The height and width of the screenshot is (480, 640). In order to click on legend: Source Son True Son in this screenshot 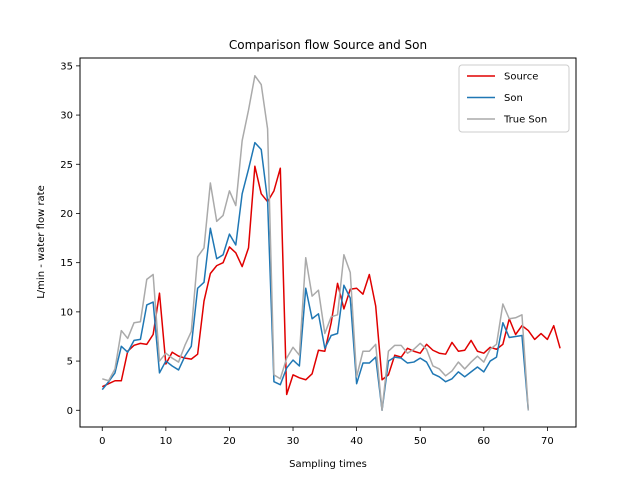, I will do `click(514, 98)`.